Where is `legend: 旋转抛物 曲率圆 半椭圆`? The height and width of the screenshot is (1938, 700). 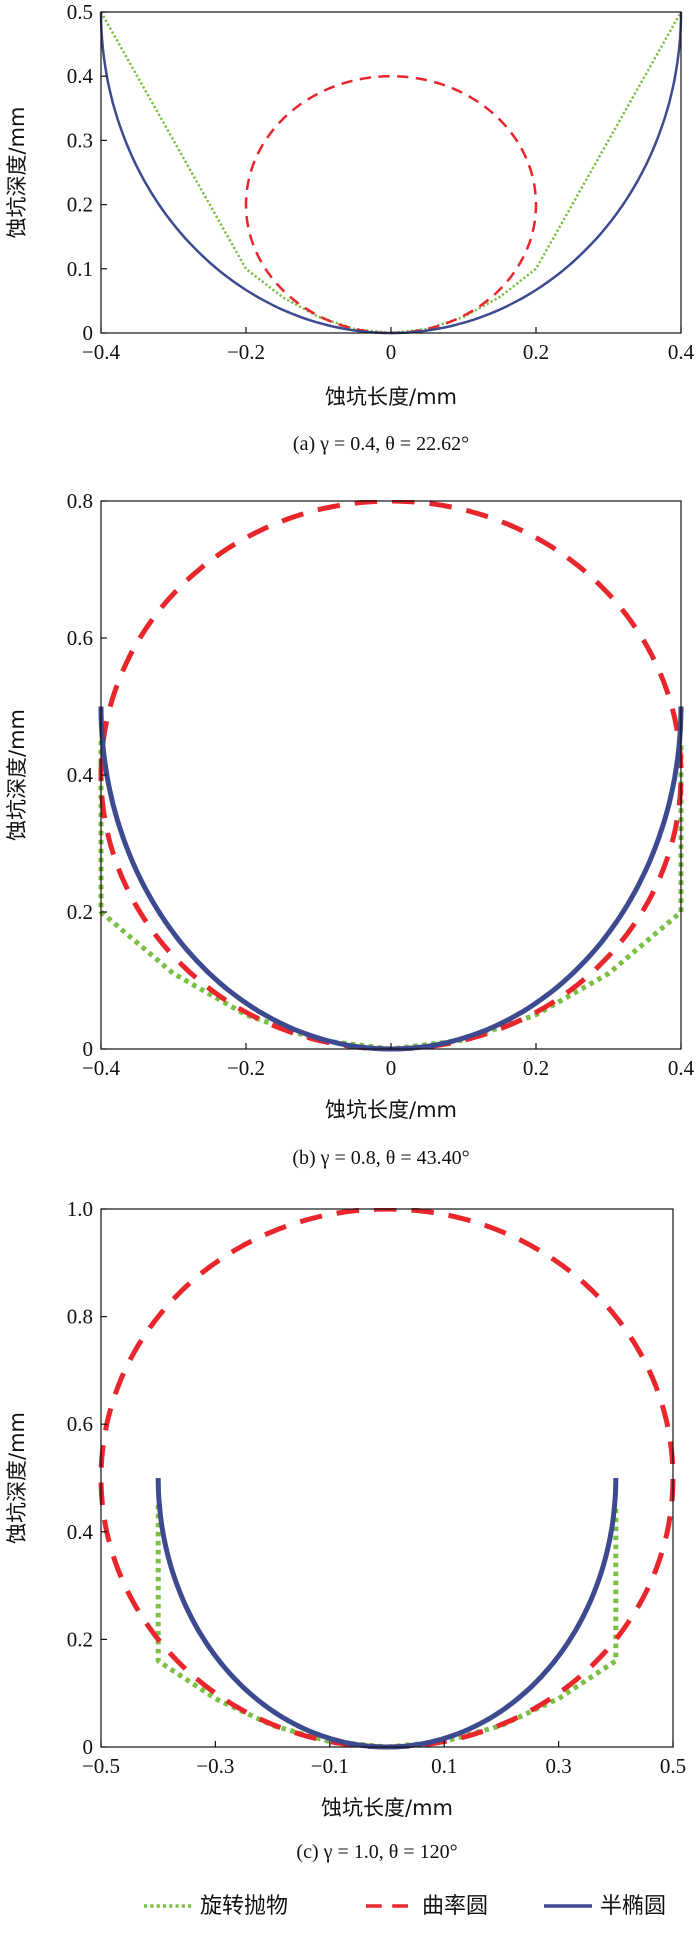
legend: 旋转抛物 曲率圆 半椭圆 is located at coordinates (405, 1906).